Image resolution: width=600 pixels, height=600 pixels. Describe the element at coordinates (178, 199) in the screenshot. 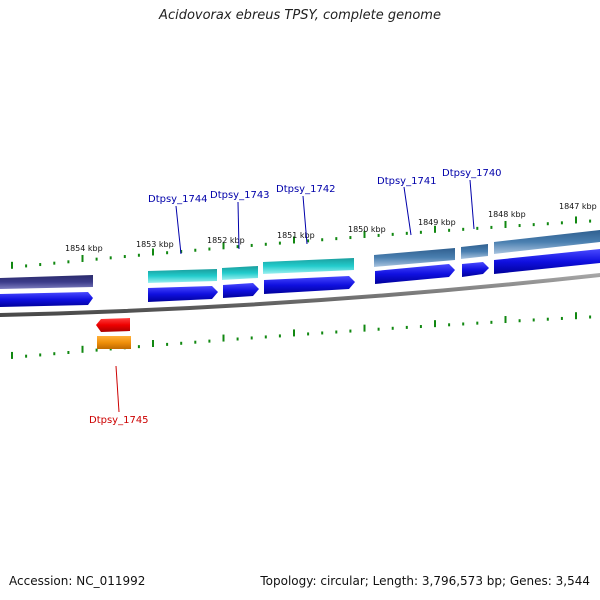

I see `gene-label-dtpsy-1744: Dtpsy_1744` at that location.